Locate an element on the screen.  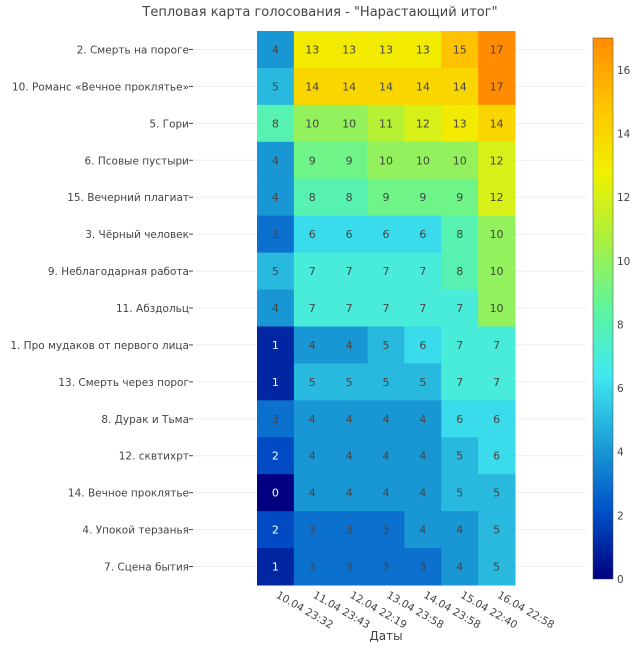
colorbar-tick-label: 12 is located at coordinates (623, 198).